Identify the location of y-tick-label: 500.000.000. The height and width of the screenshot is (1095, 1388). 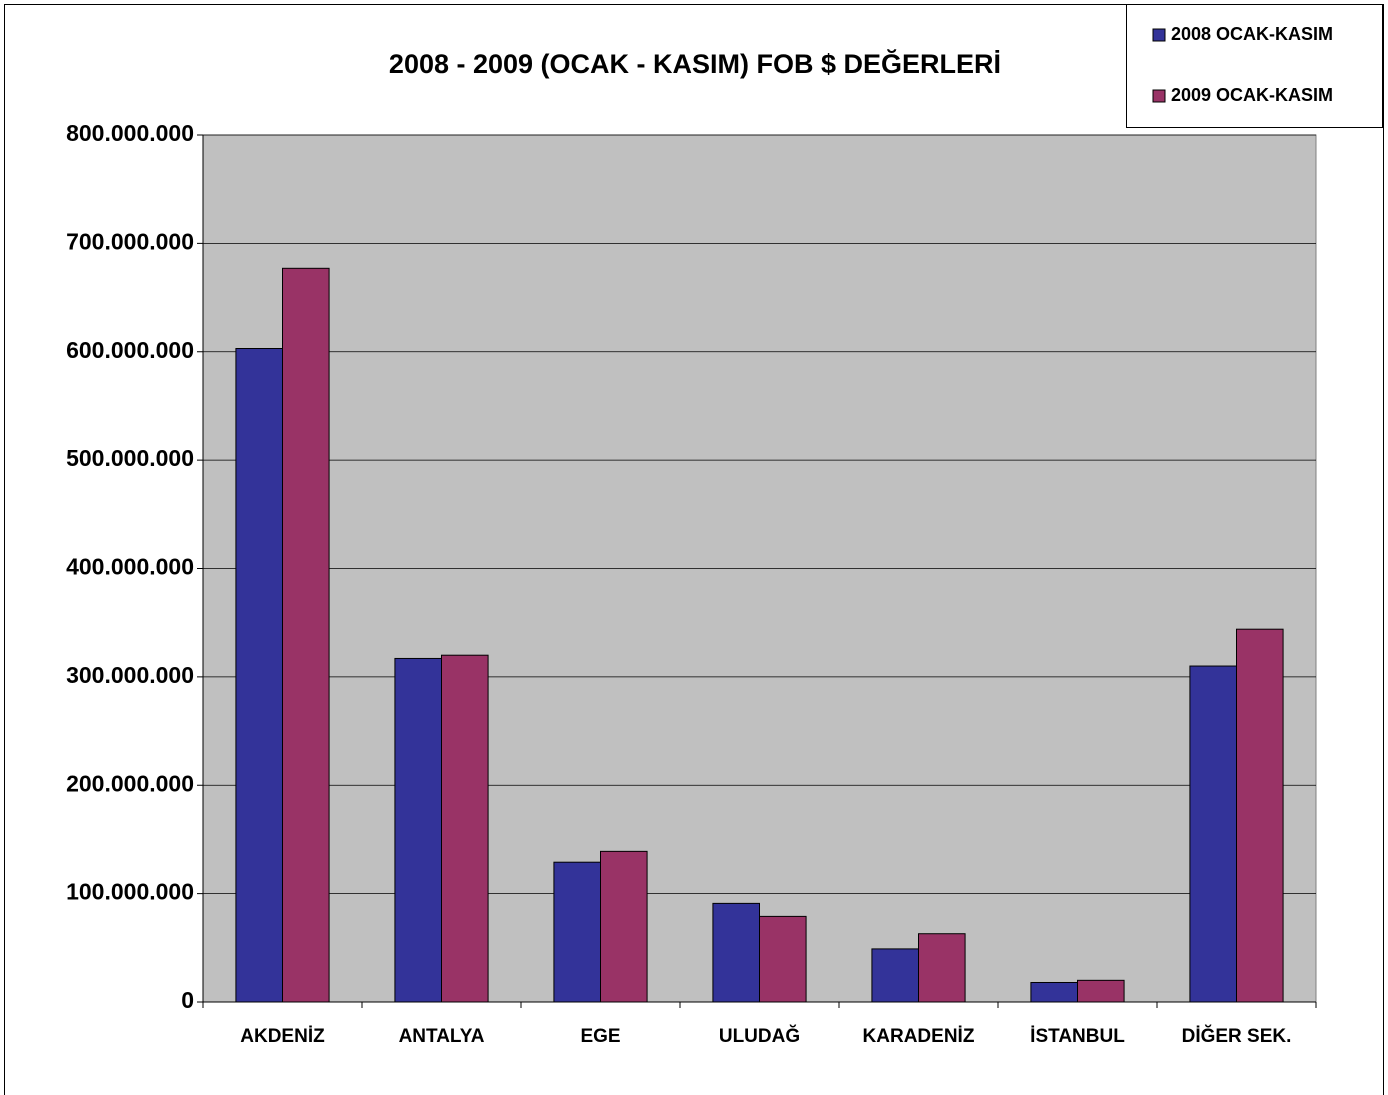
(130, 458).